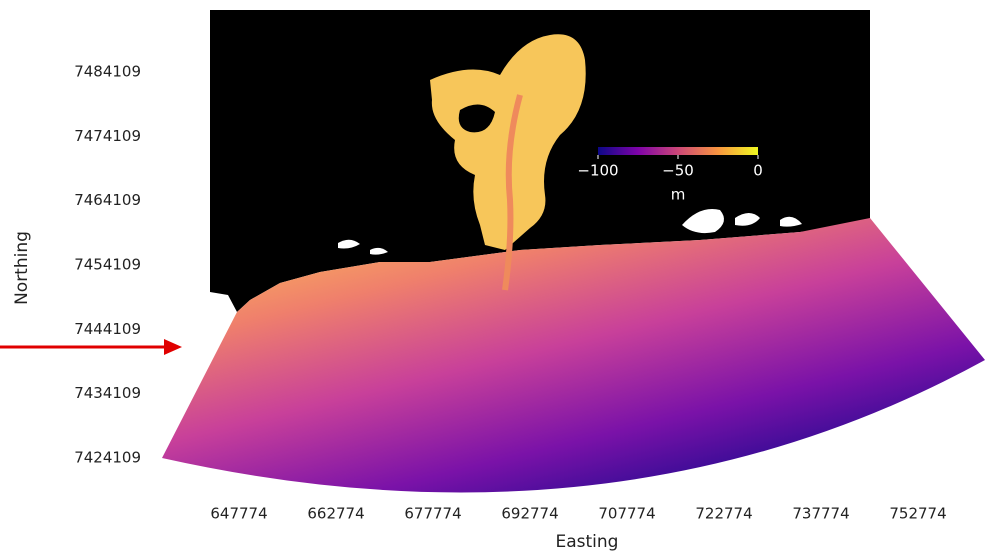  What do you see at coordinates (107, 265) in the screenshot?
I see `y-tick-label: 7454109` at bounding box center [107, 265].